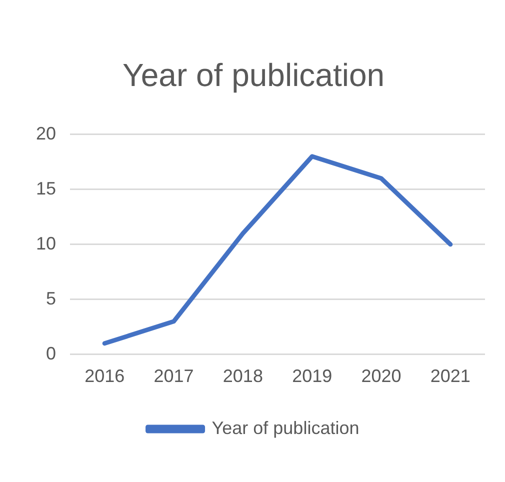 The width and height of the screenshot is (505, 482). What do you see at coordinates (450, 376) in the screenshot?
I see `x-tick-label: 2021` at bounding box center [450, 376].